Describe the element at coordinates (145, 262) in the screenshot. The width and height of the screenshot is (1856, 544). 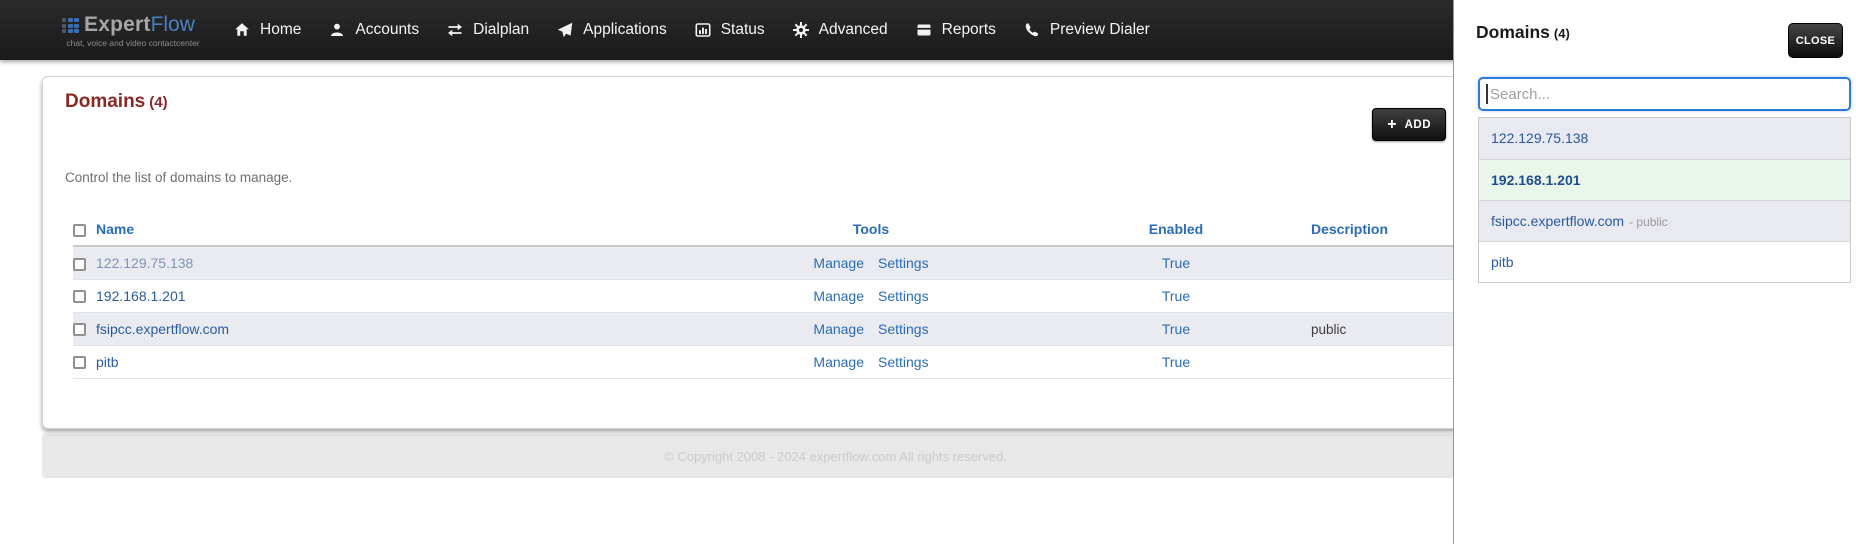
I see `domain-name-link: 122.129.75.138` at that location.